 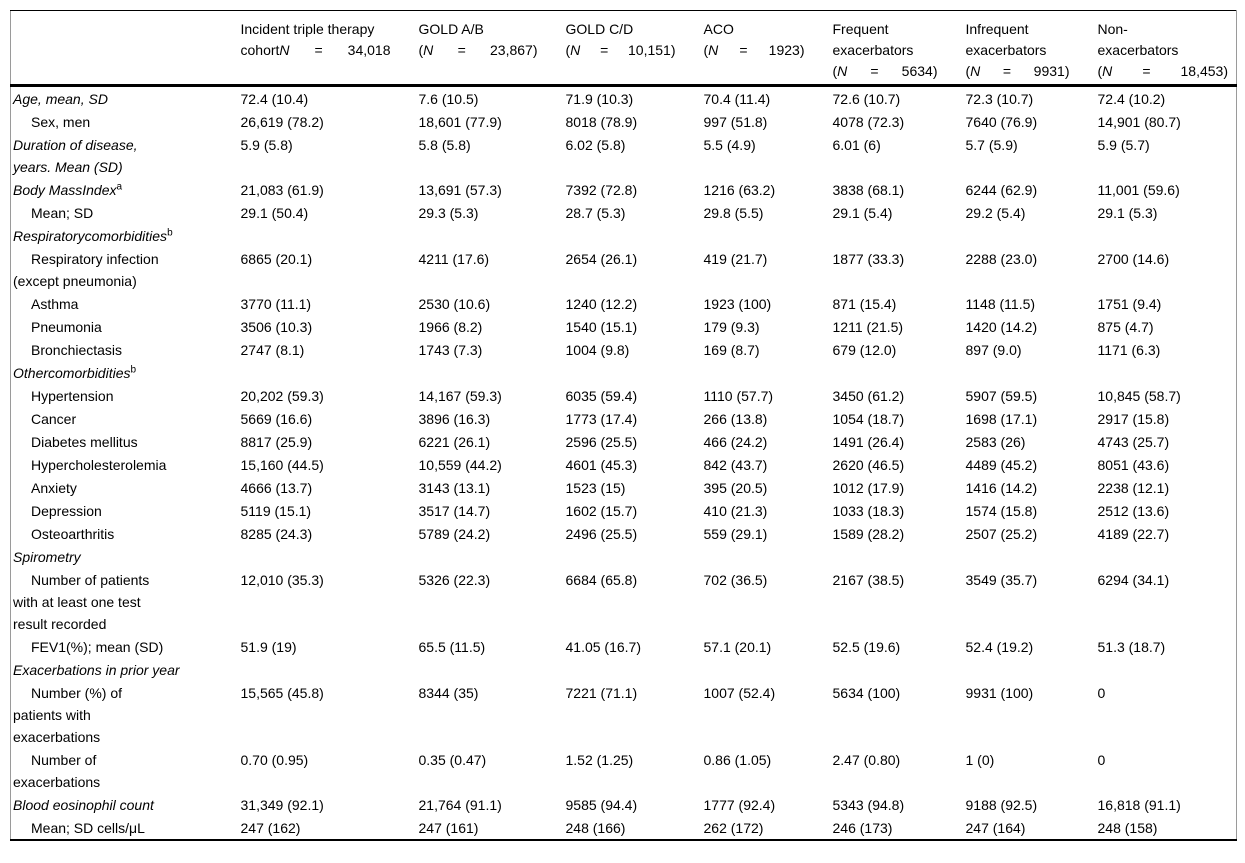 I want to click on row-label: Exacerbations in prior year, so click(x=96, y=670).